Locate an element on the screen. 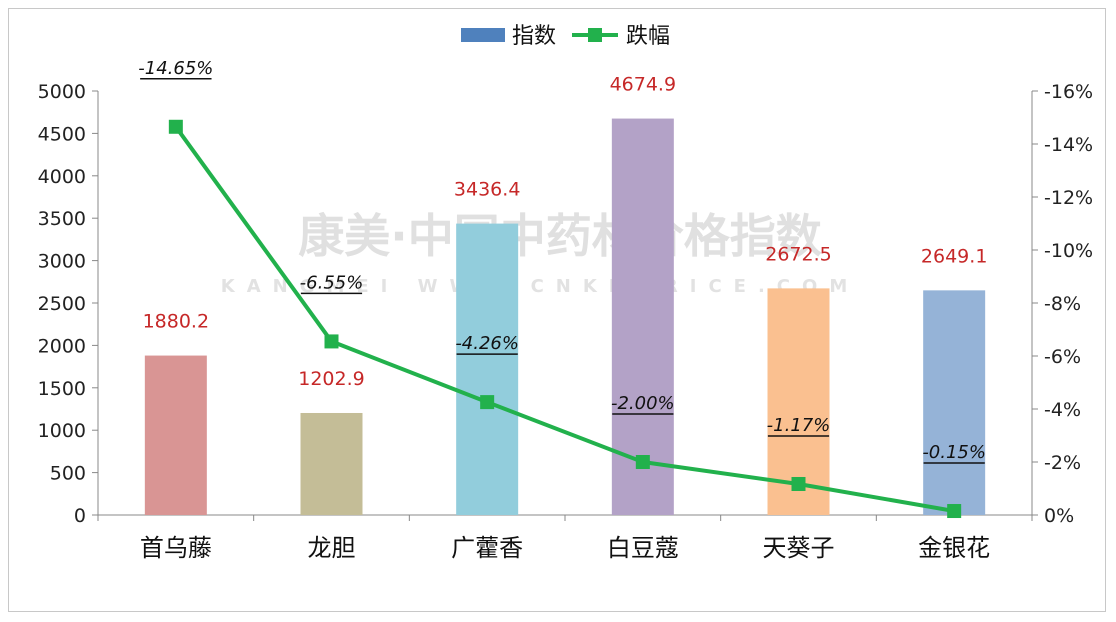 The width and height of the screenshot is (1116, 622). y-left-tick-label: 500 is located at coordinates (68, 474).